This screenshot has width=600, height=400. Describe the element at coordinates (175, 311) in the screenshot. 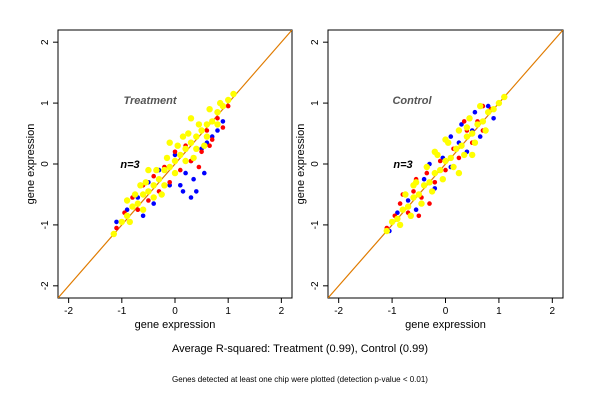

I see `treatment-x-tick-label: 0` at that location.